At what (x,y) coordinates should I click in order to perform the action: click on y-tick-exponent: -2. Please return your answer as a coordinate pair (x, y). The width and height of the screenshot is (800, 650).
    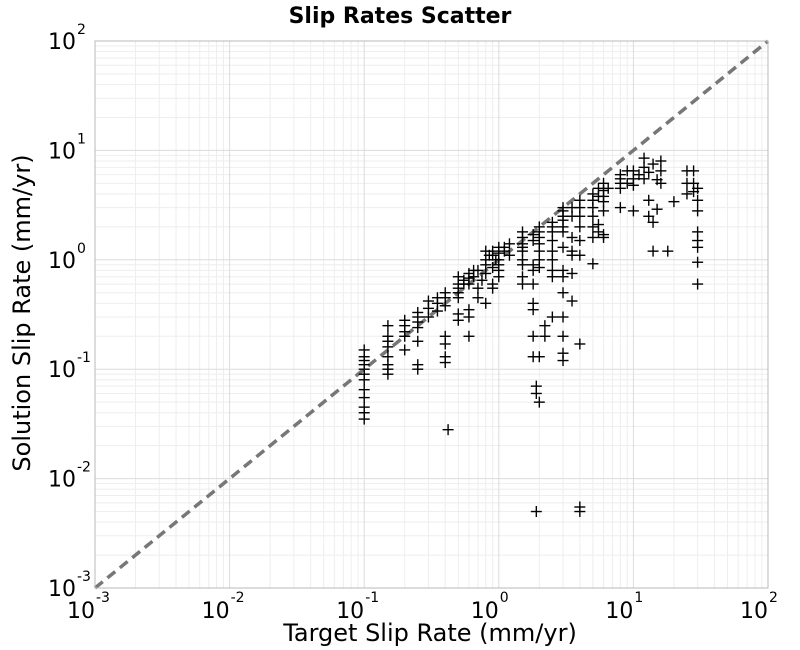
    Looking at the image, I should click on (84, 468).